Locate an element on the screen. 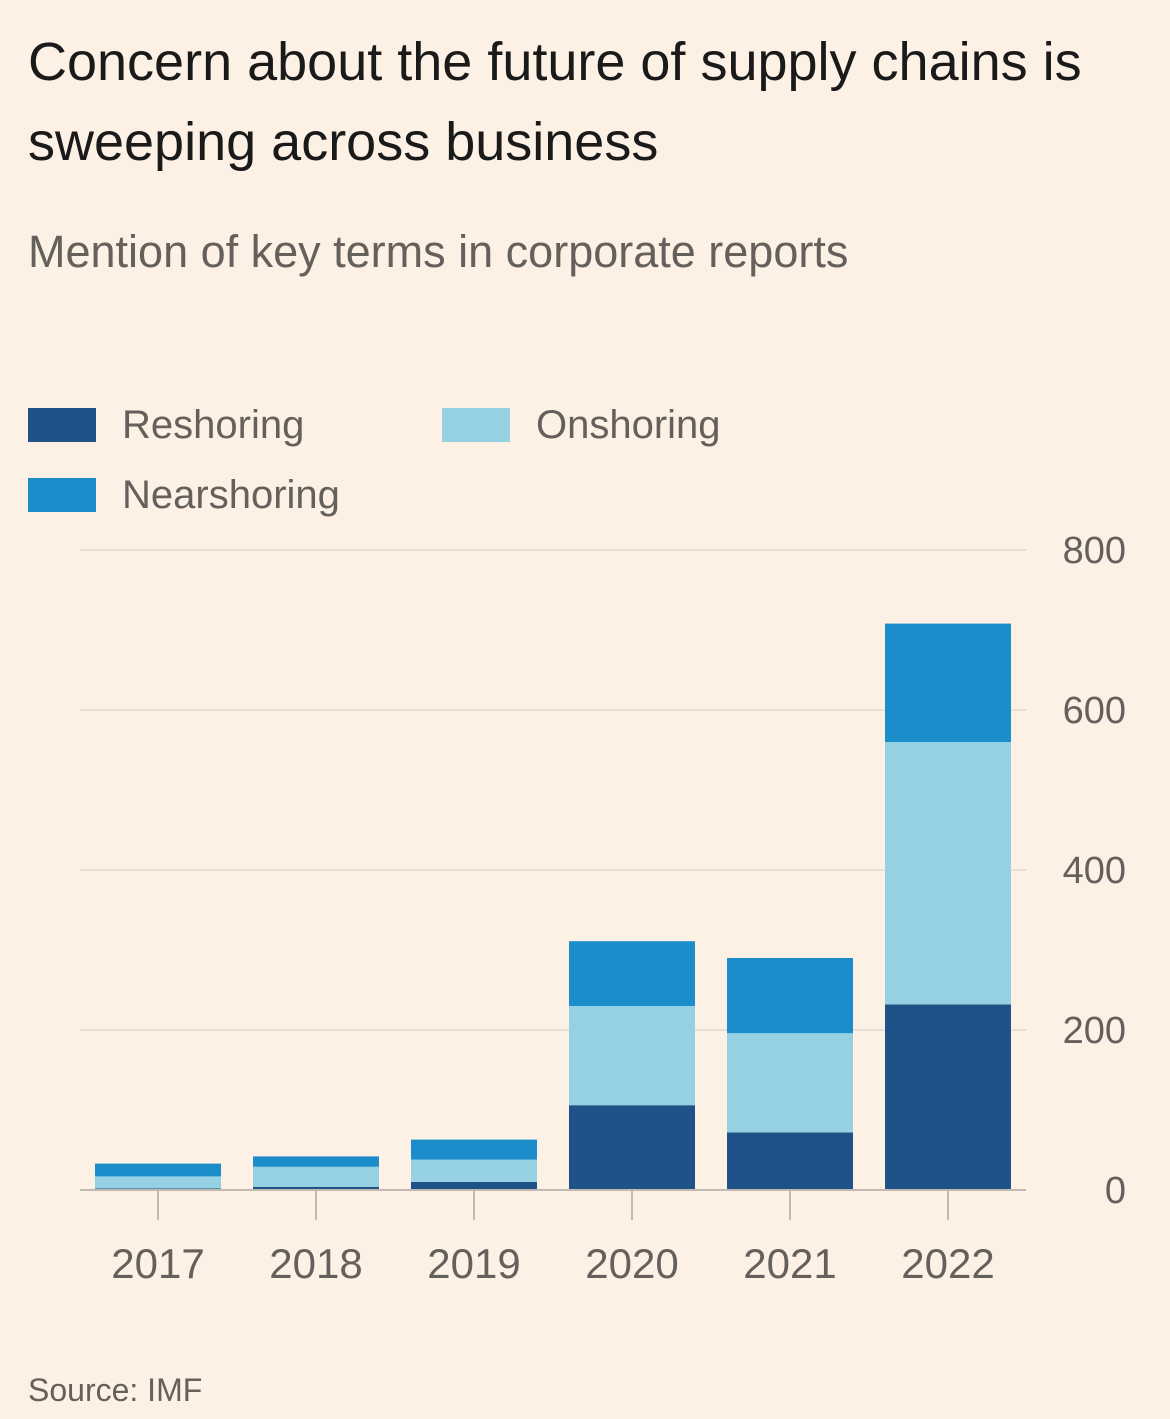 The height and width of the screenshot is (1419, 1170). y-tick-label-400: 400 is located at coordinates (1094, 871).